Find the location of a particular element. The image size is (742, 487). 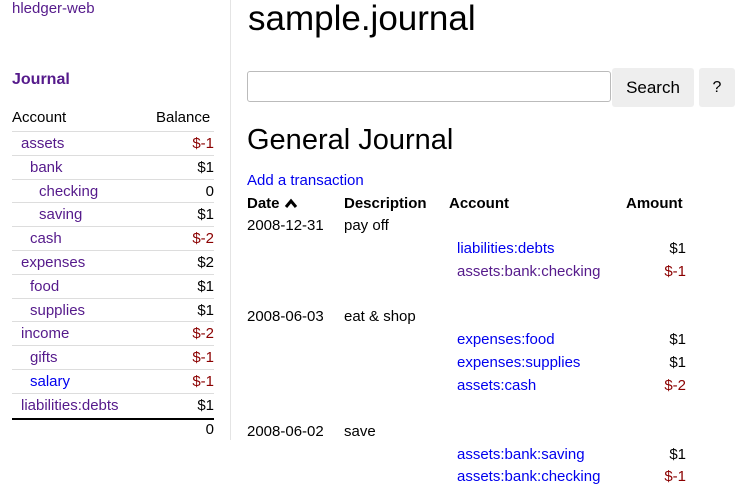

add-transaction-link: Add a transaction is located at coordinates (305, 180).